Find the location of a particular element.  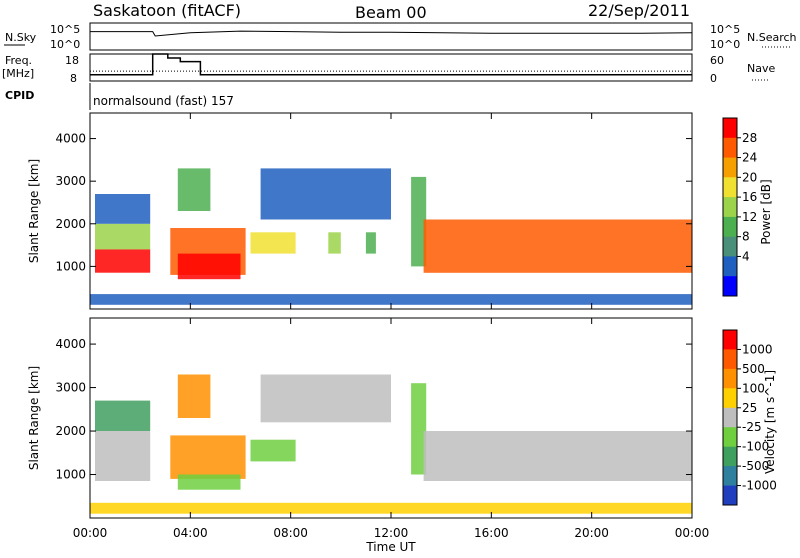

noise-panel-frame is located at coordinates (391, 36).